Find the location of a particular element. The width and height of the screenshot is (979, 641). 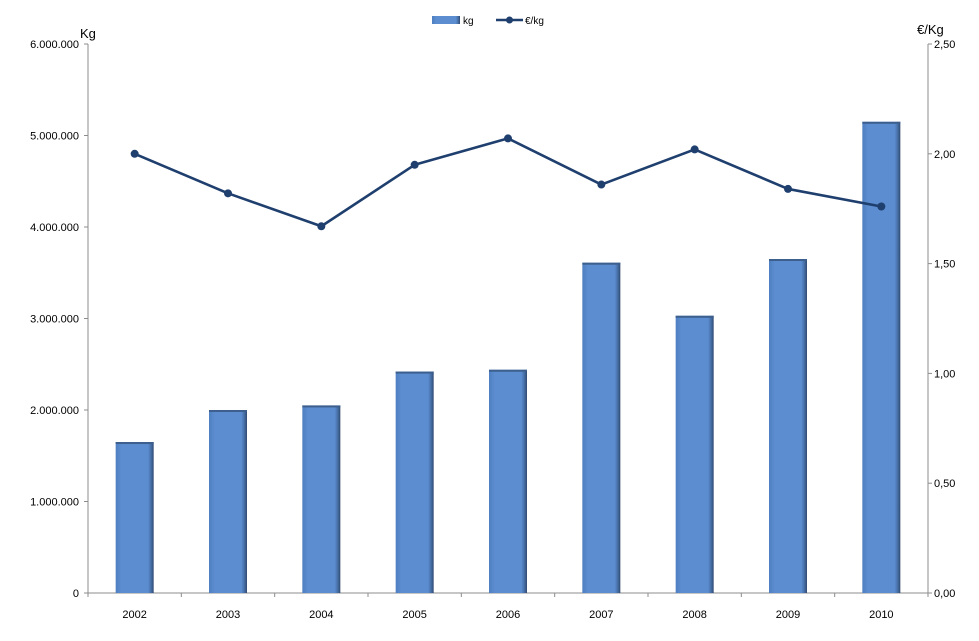

eur-kg-point-2007 is located at coordinates (601, 184).